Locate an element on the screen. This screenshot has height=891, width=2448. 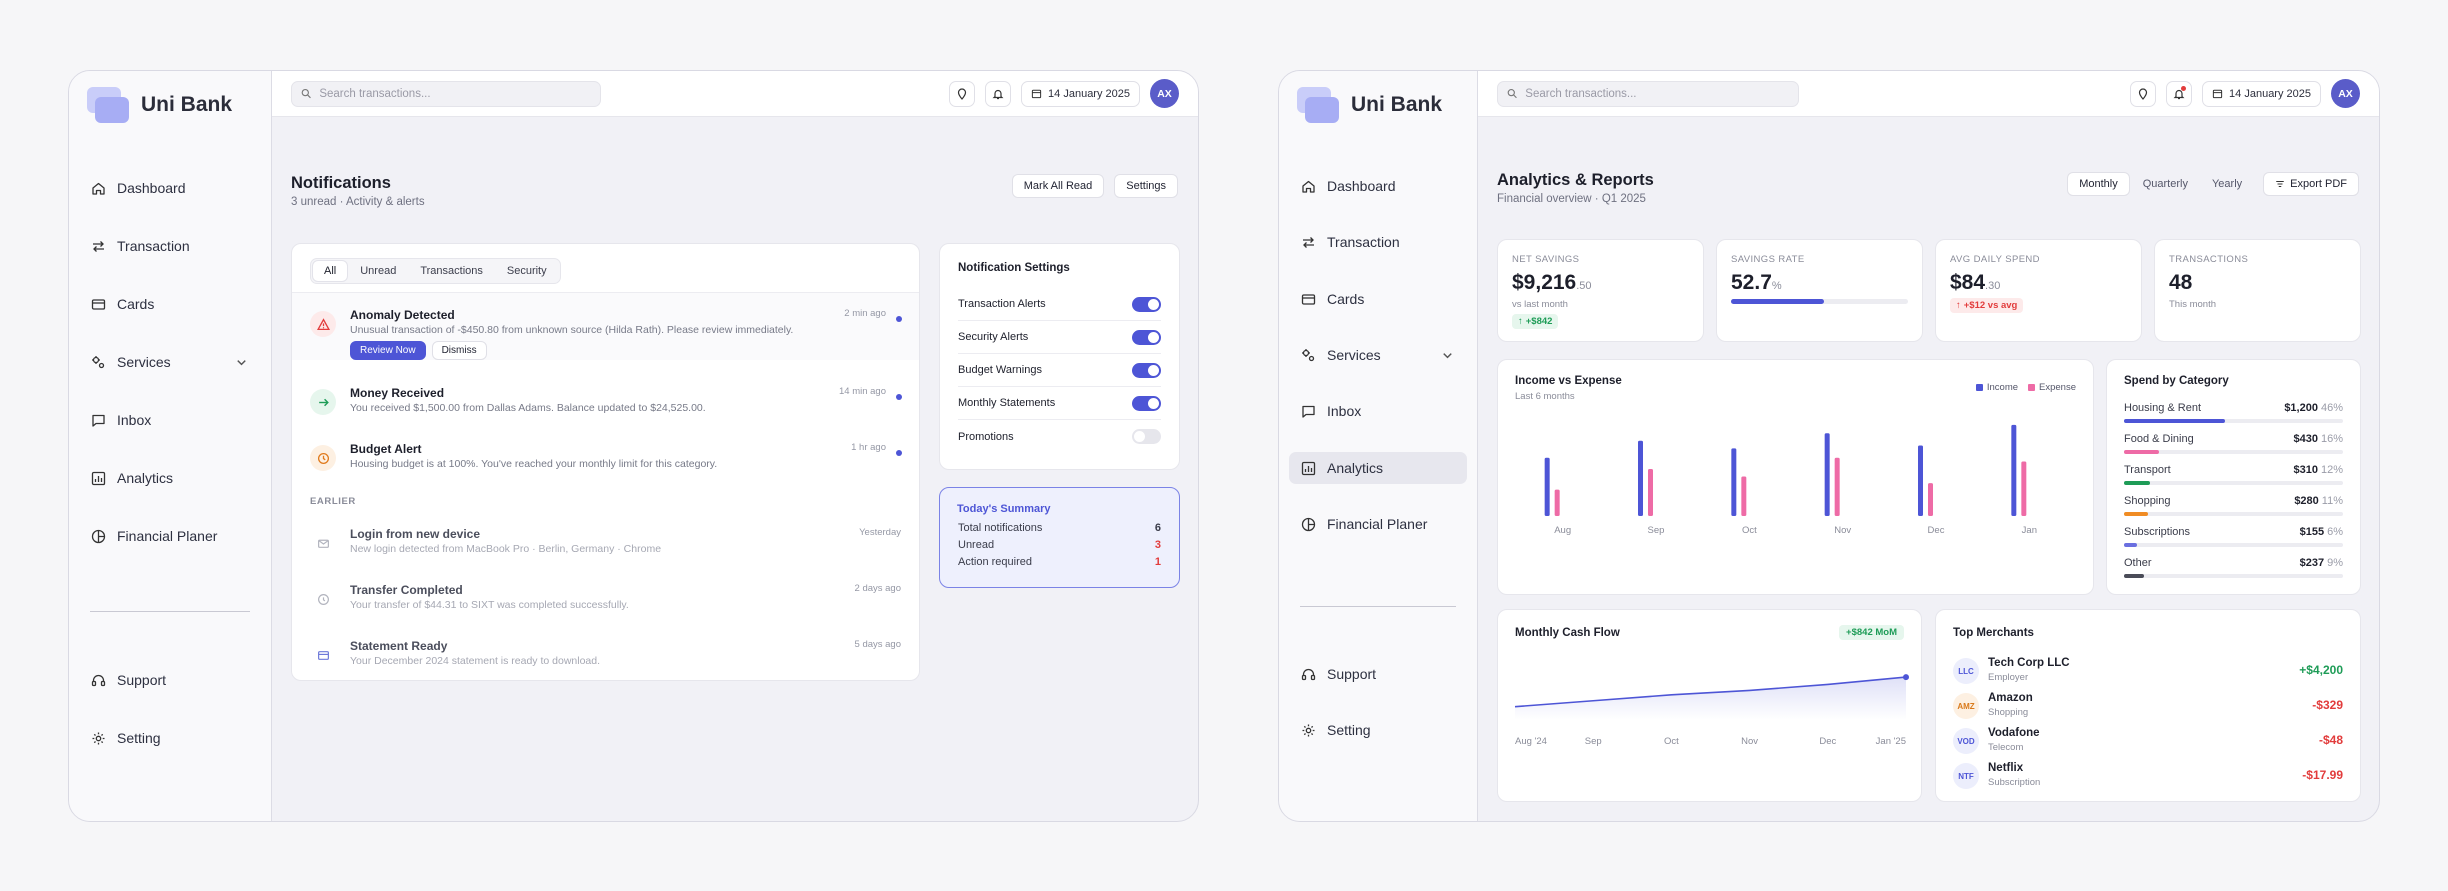
category-value: $430 is located at coordinates (2305, 439).